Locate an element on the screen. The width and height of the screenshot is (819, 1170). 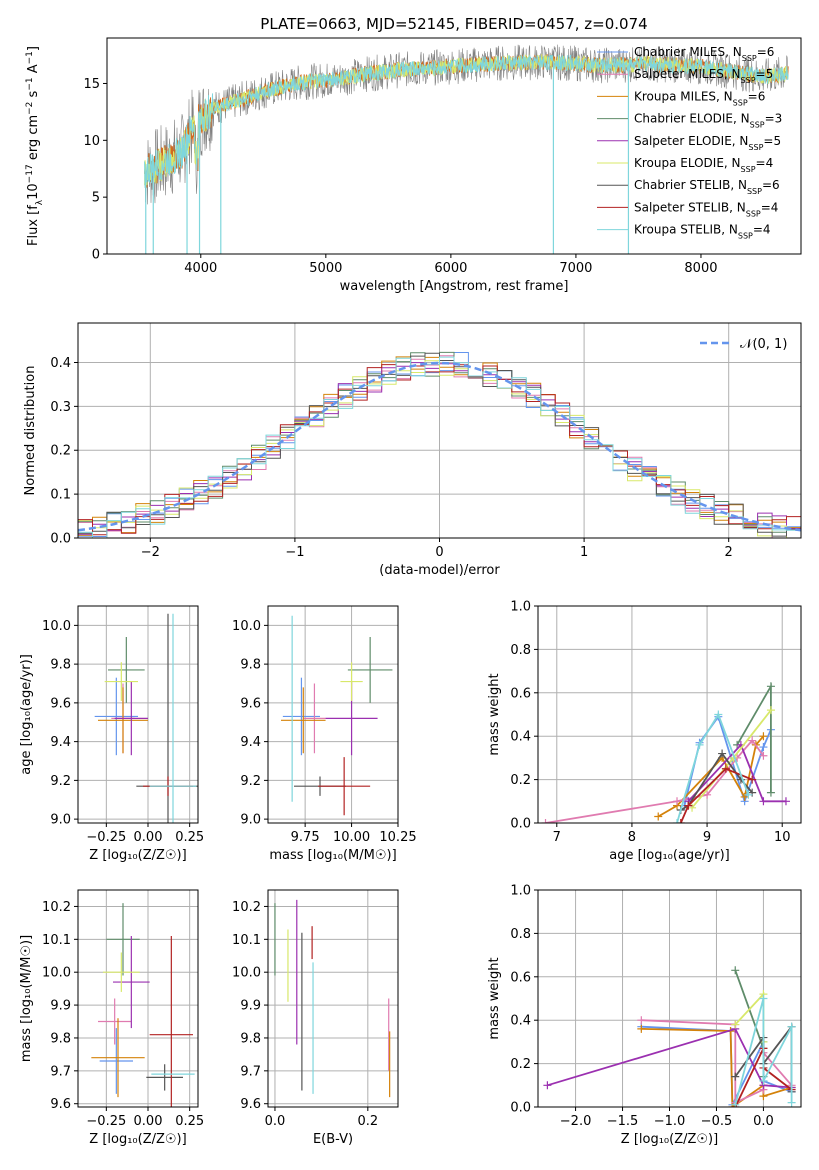
x-tick-label: 0.2 is located at coordinates (367, 1121).